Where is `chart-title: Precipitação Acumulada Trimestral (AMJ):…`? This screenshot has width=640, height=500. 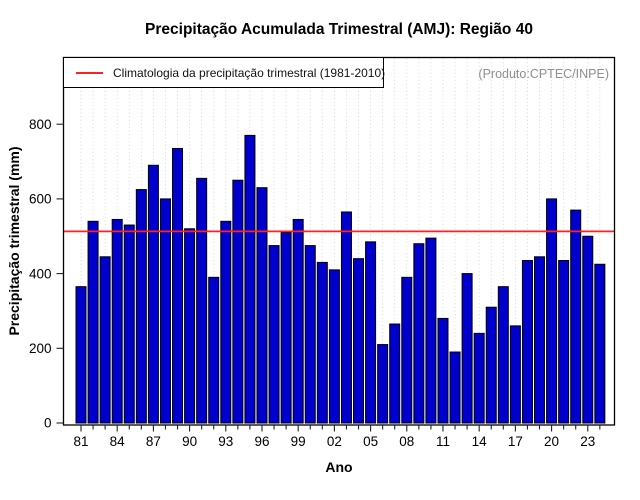 chart-title: Precipitação Acumulada Trimestral (AMJ):… is located at coordinates (339, 29).